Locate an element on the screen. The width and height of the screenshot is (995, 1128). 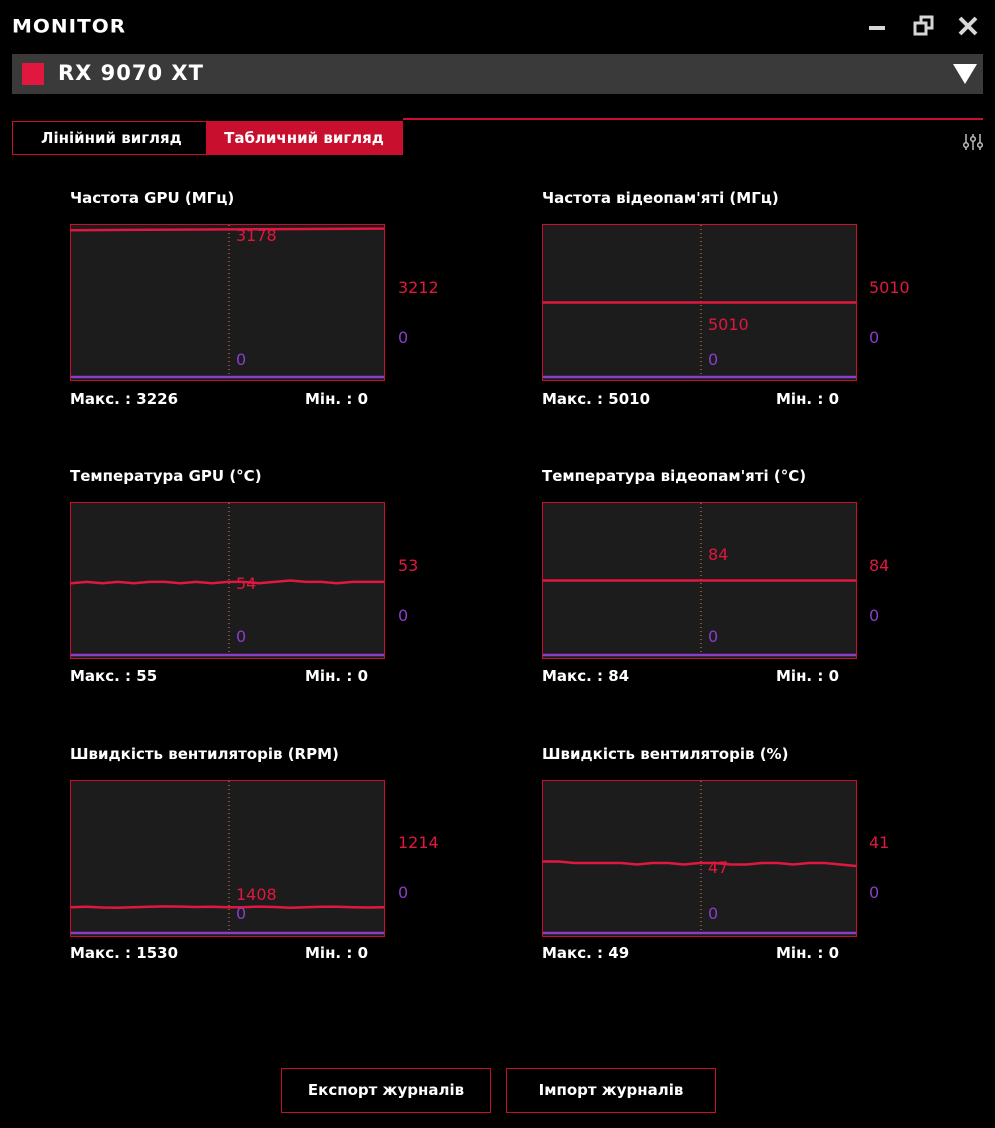
current-value-primary: 3178 is located at coordinates (256, 235).